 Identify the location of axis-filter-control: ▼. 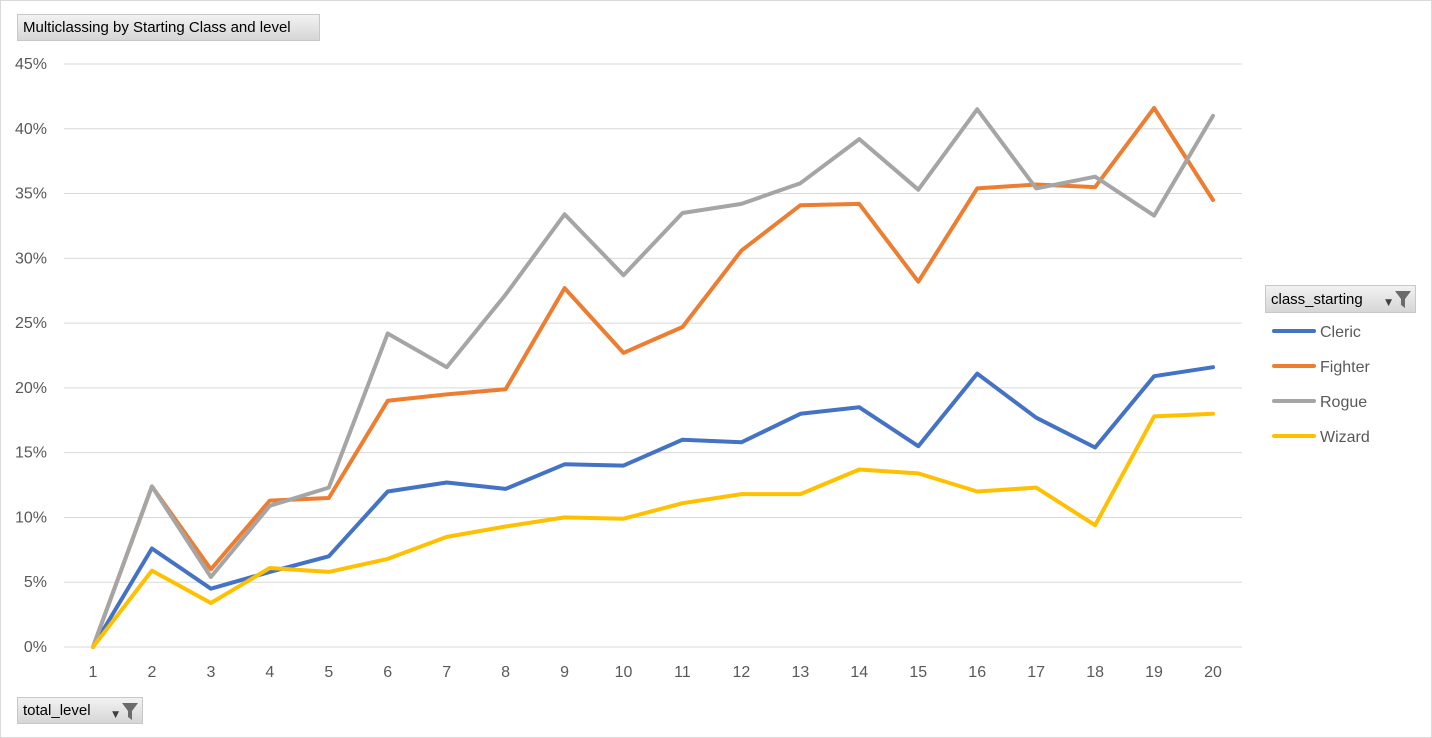
(125, 711).